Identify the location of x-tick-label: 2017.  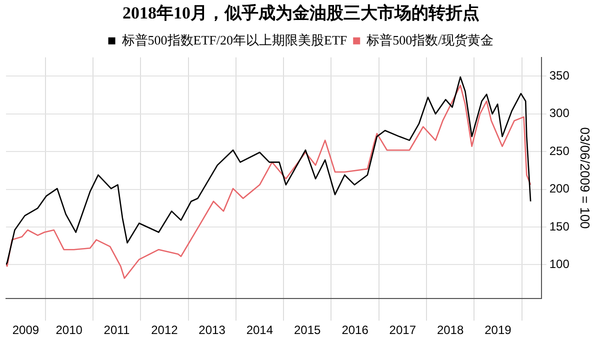
(402, 330).